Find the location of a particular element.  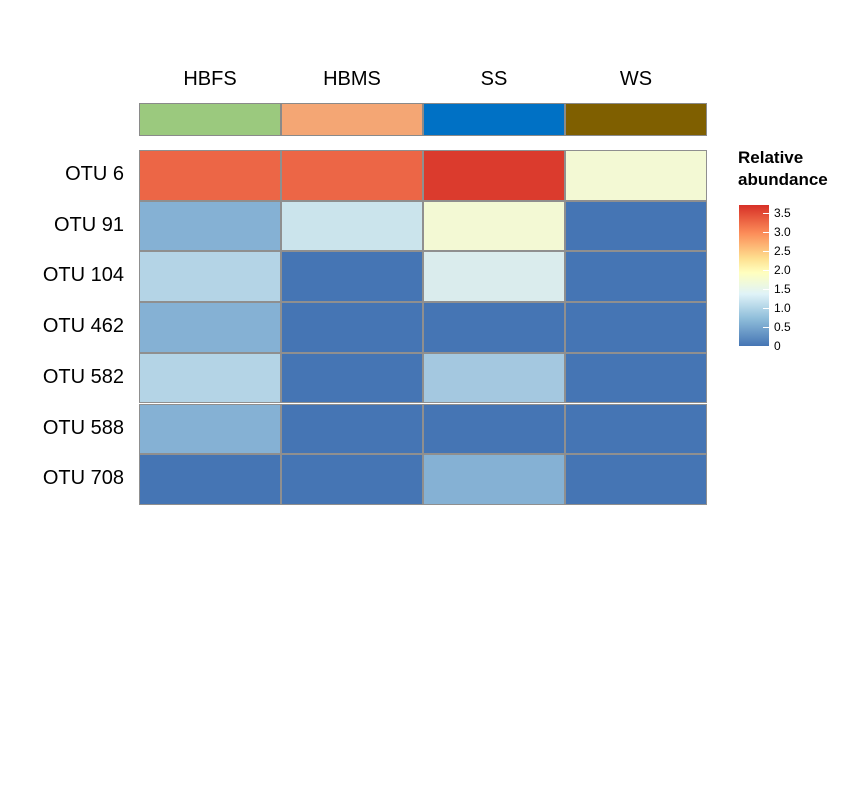

legend-color-bar is located at coordinates (754, 275).